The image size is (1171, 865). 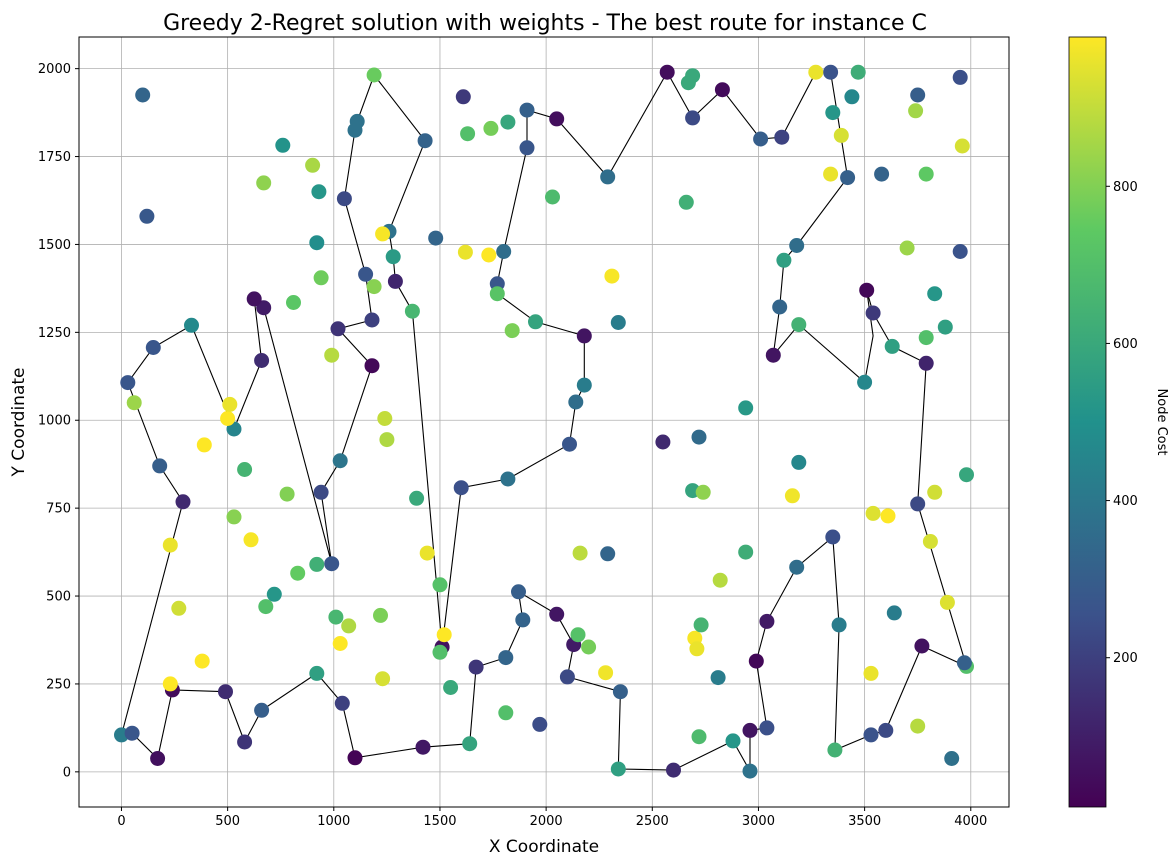 What do you see at coordinates (546, 821) in the screenshot?
I see `x-tick-label: 2000` at bounding box center [546, 821].